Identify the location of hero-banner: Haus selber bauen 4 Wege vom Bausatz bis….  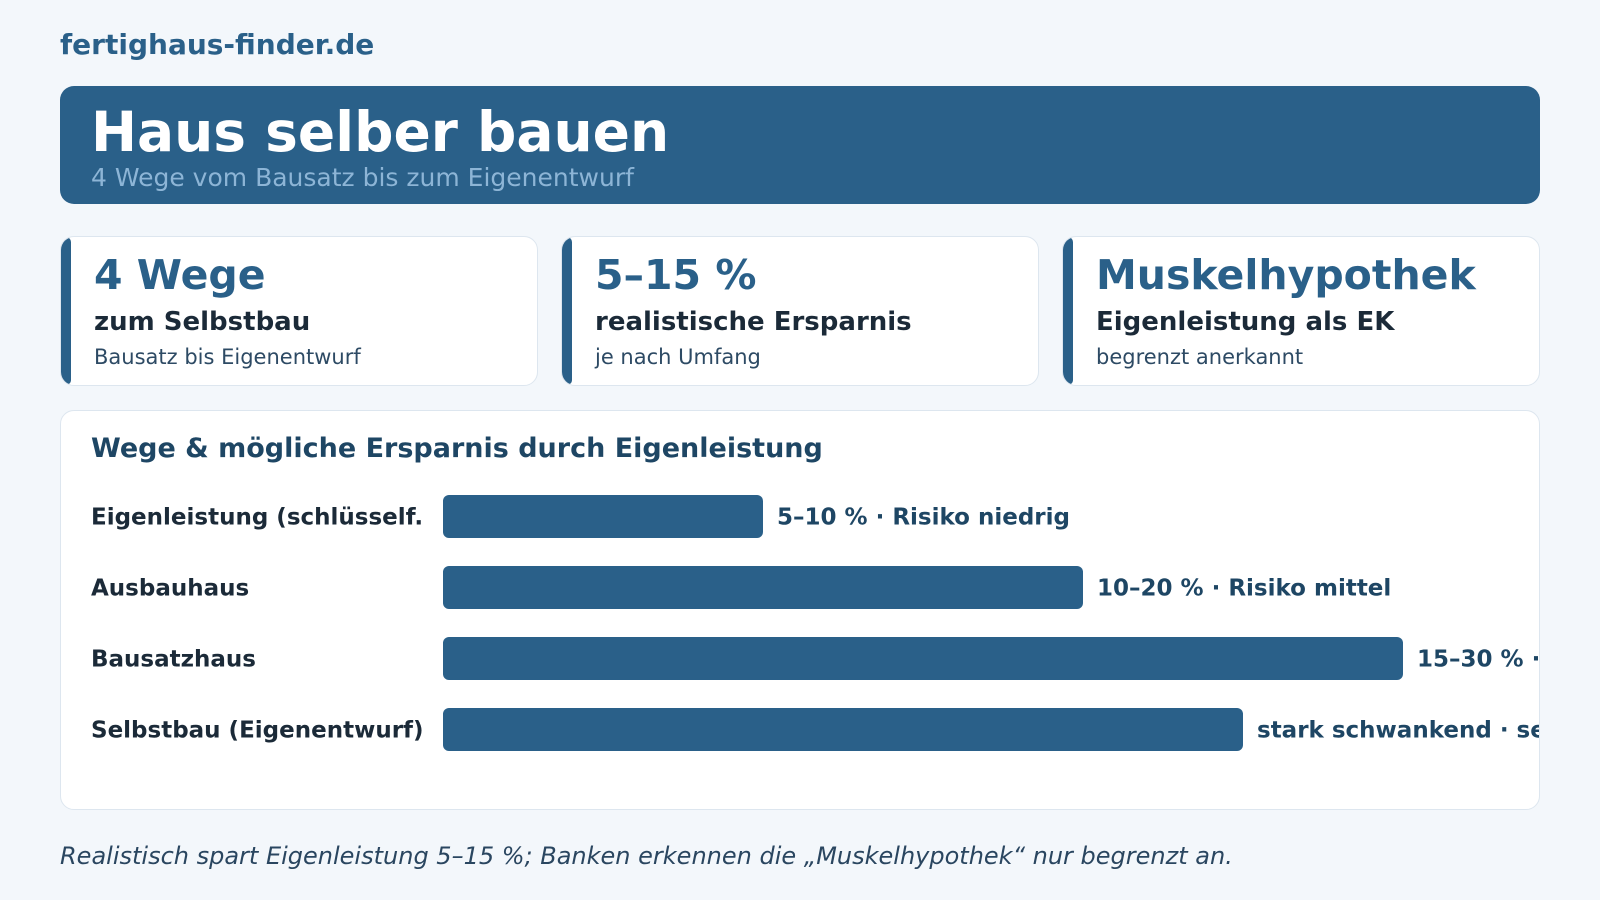
(800, 145).